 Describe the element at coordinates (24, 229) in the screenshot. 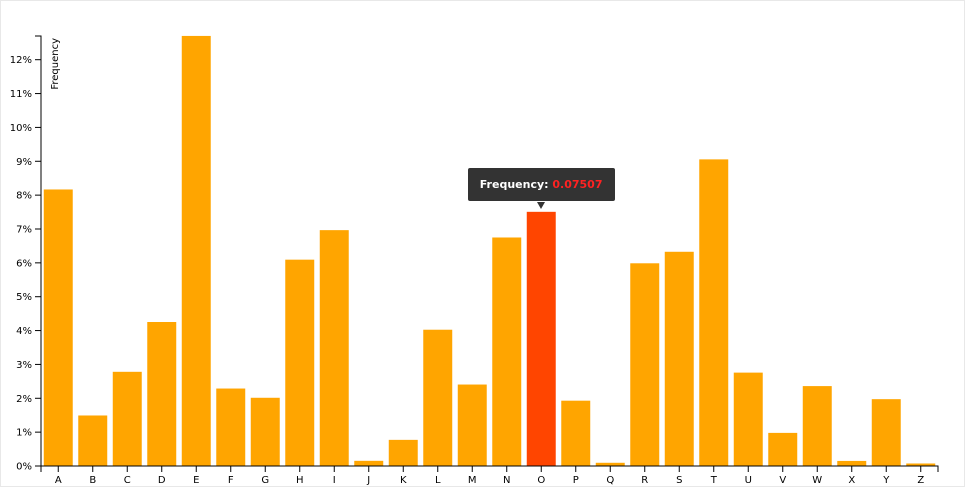

I see `y-tick-label: 7%` at that location.